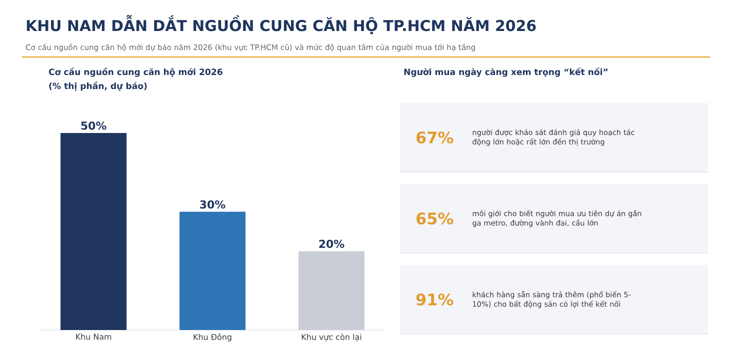 Image resolution: width=730 pixels, height=360 pixels. What do you see at coordinates (435, 299) in the screenshot?
I see `data-label: 91%` at bounding box center [435, 299].